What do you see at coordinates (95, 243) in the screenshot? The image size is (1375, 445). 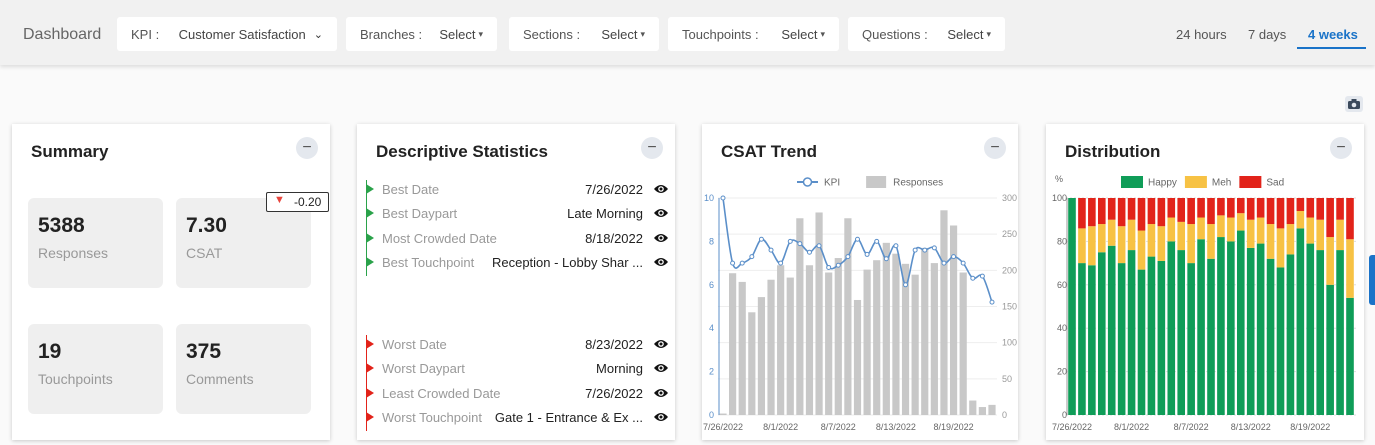 I see `stat-tile: 5388 Responses` at bounding box center [95, 243].